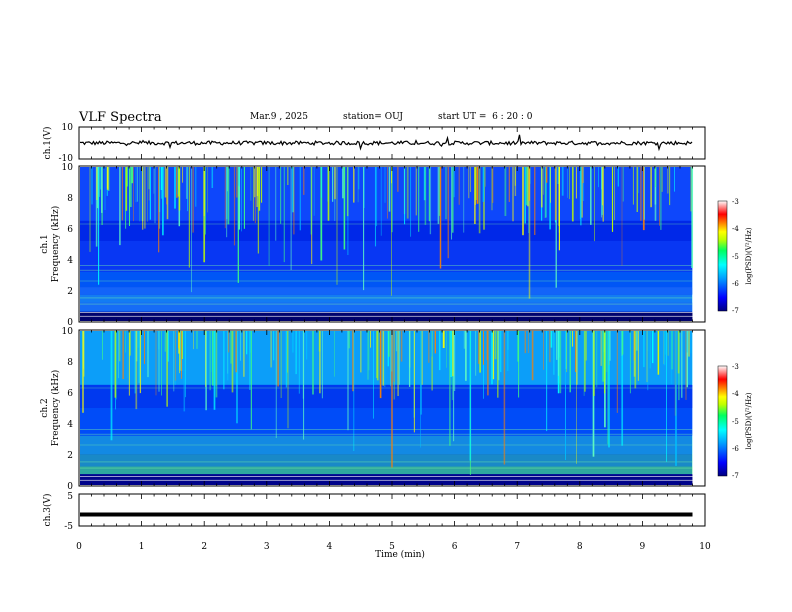 This screenshot has height=612, width=792. I want to click on ch1-cbar-tick-m4: -4, so click(735, 229).